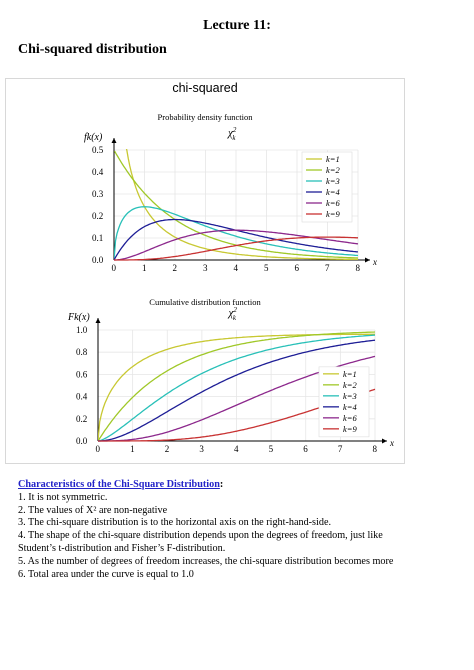  I want to click on y-tick-label: 0.8, so click(82, 352).